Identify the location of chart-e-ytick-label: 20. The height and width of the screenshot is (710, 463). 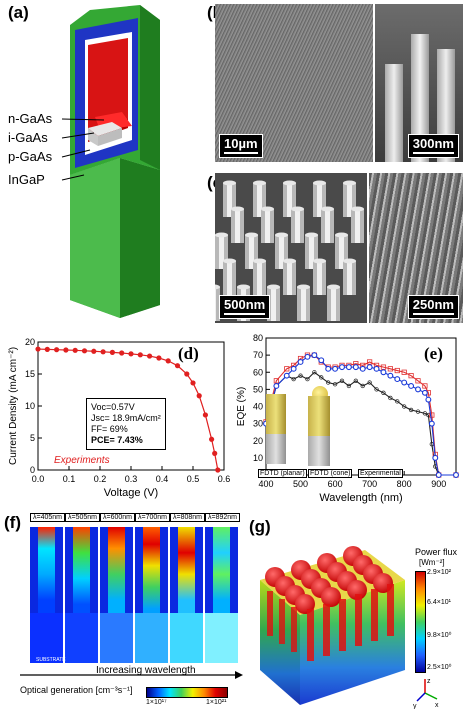
(258, 441).